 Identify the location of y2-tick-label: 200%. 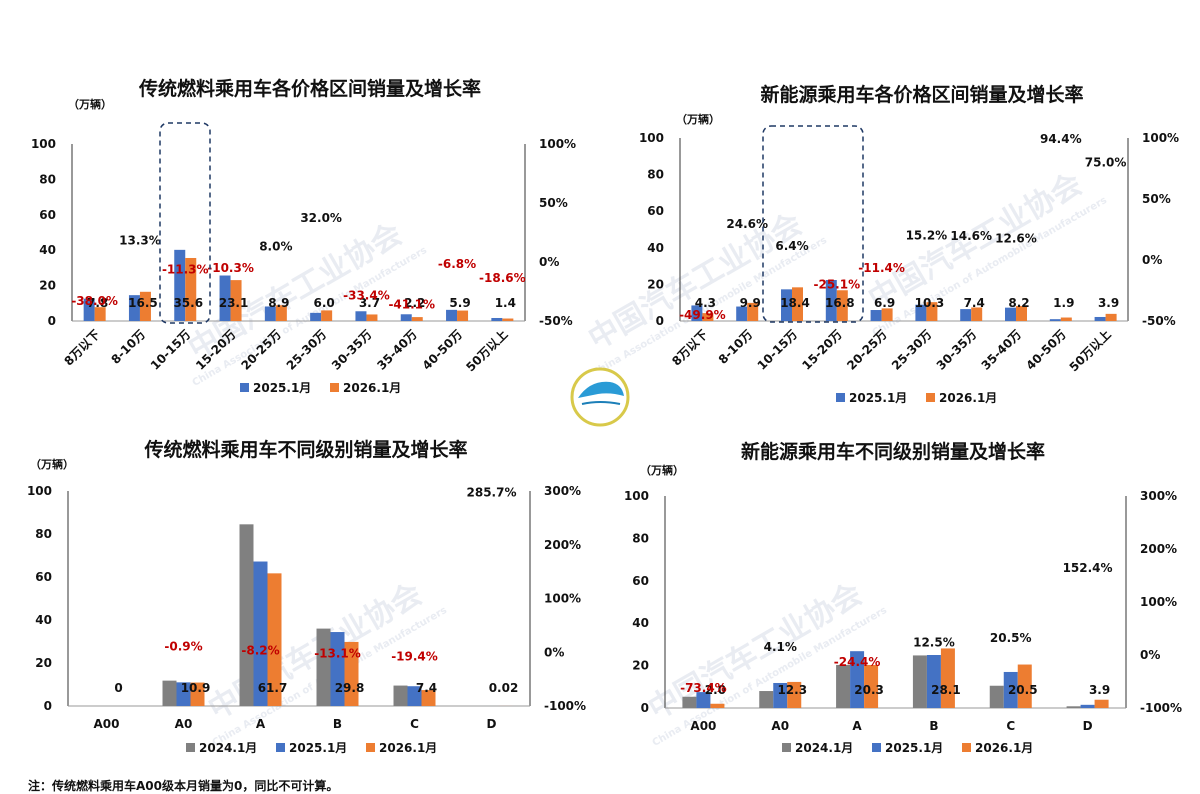
(1158, 549).